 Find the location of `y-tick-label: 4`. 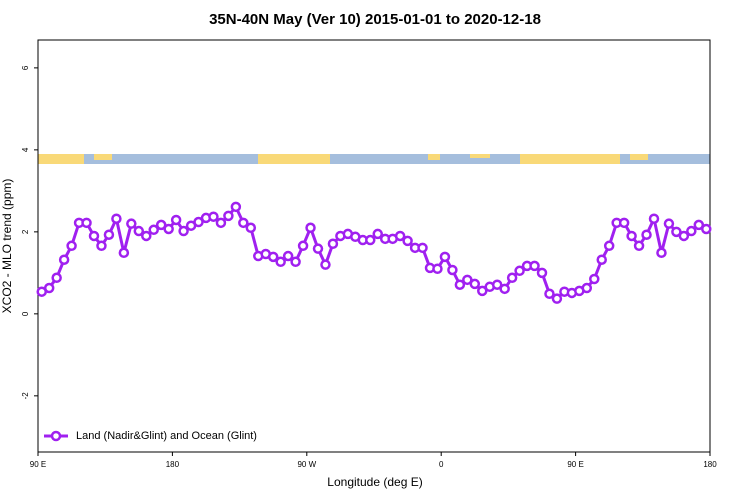

y-tick-label: 4 is located at coordinates (25, 149).